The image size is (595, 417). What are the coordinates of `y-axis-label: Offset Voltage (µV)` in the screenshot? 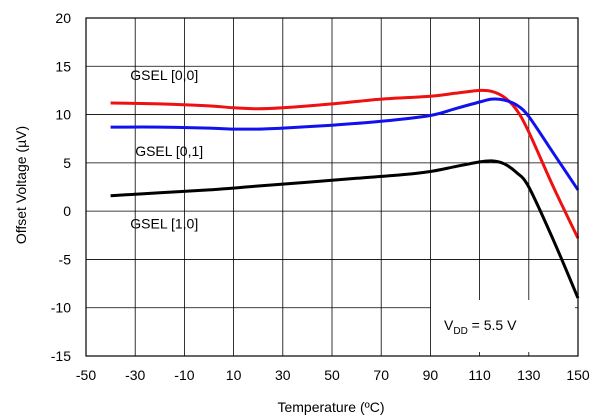 It's located at (21, 185).